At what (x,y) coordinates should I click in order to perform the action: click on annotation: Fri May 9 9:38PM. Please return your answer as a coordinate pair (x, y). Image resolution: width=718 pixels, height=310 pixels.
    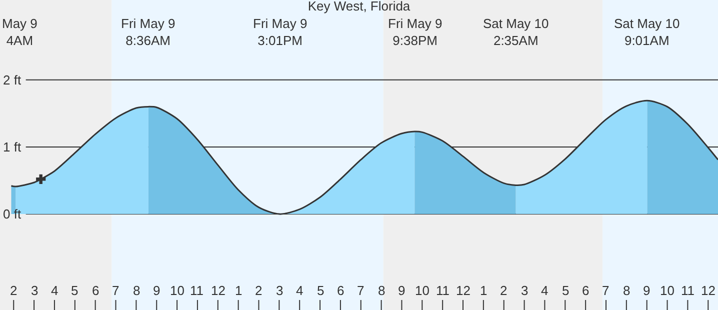
    Looking at the image, I should click on (415, 32).